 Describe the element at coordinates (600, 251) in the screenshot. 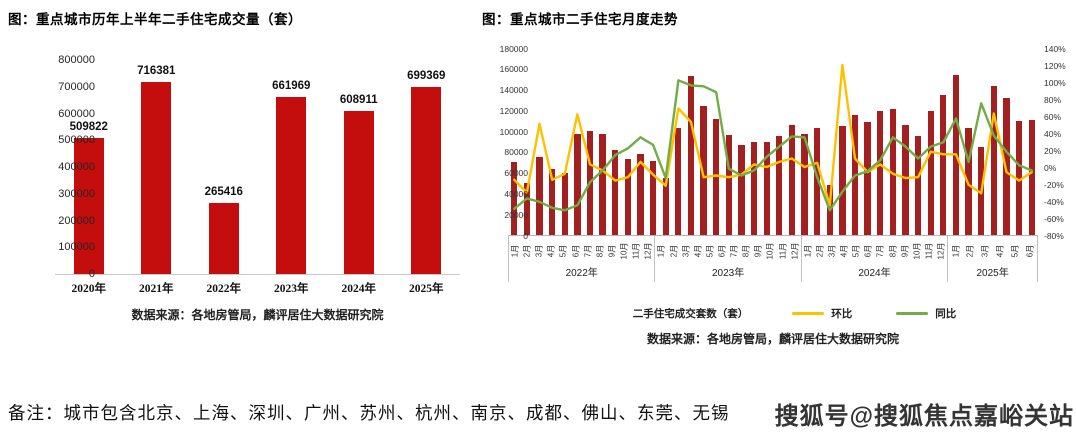

I see `month-tick-label: 8月` at that location.